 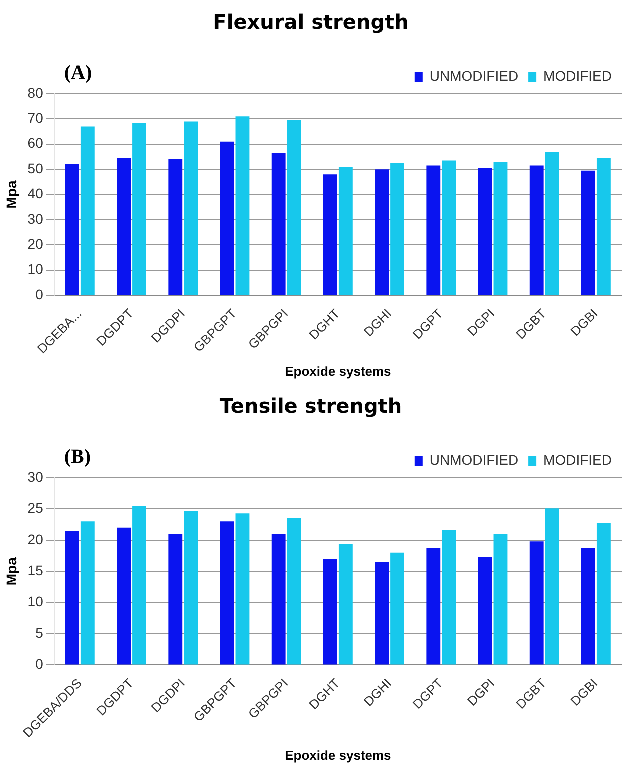 What do you see at coordinates (78, 73) in the screenshot?
I see `text: (A)` at bounding box center [78, 73].